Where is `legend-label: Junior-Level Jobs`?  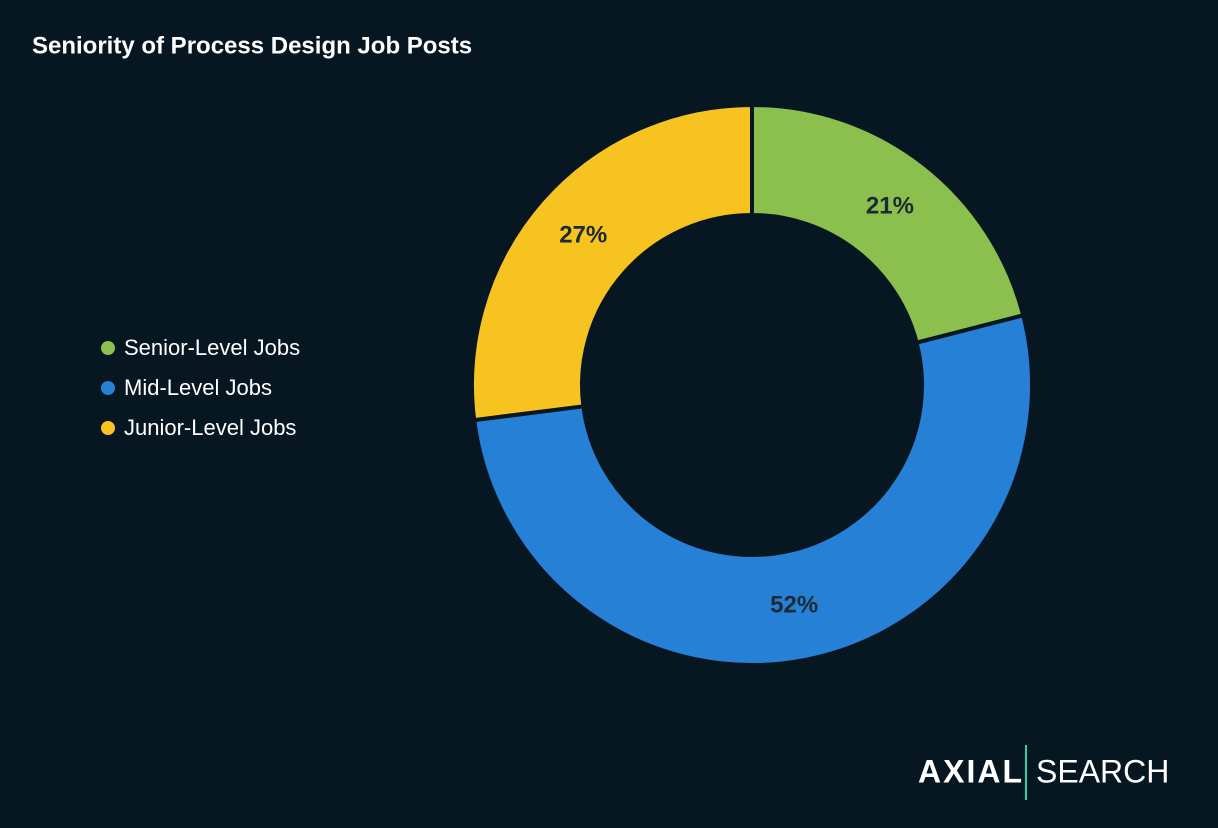
legend-label: Junior-Level Jobs is located at coordinates (210, 427).